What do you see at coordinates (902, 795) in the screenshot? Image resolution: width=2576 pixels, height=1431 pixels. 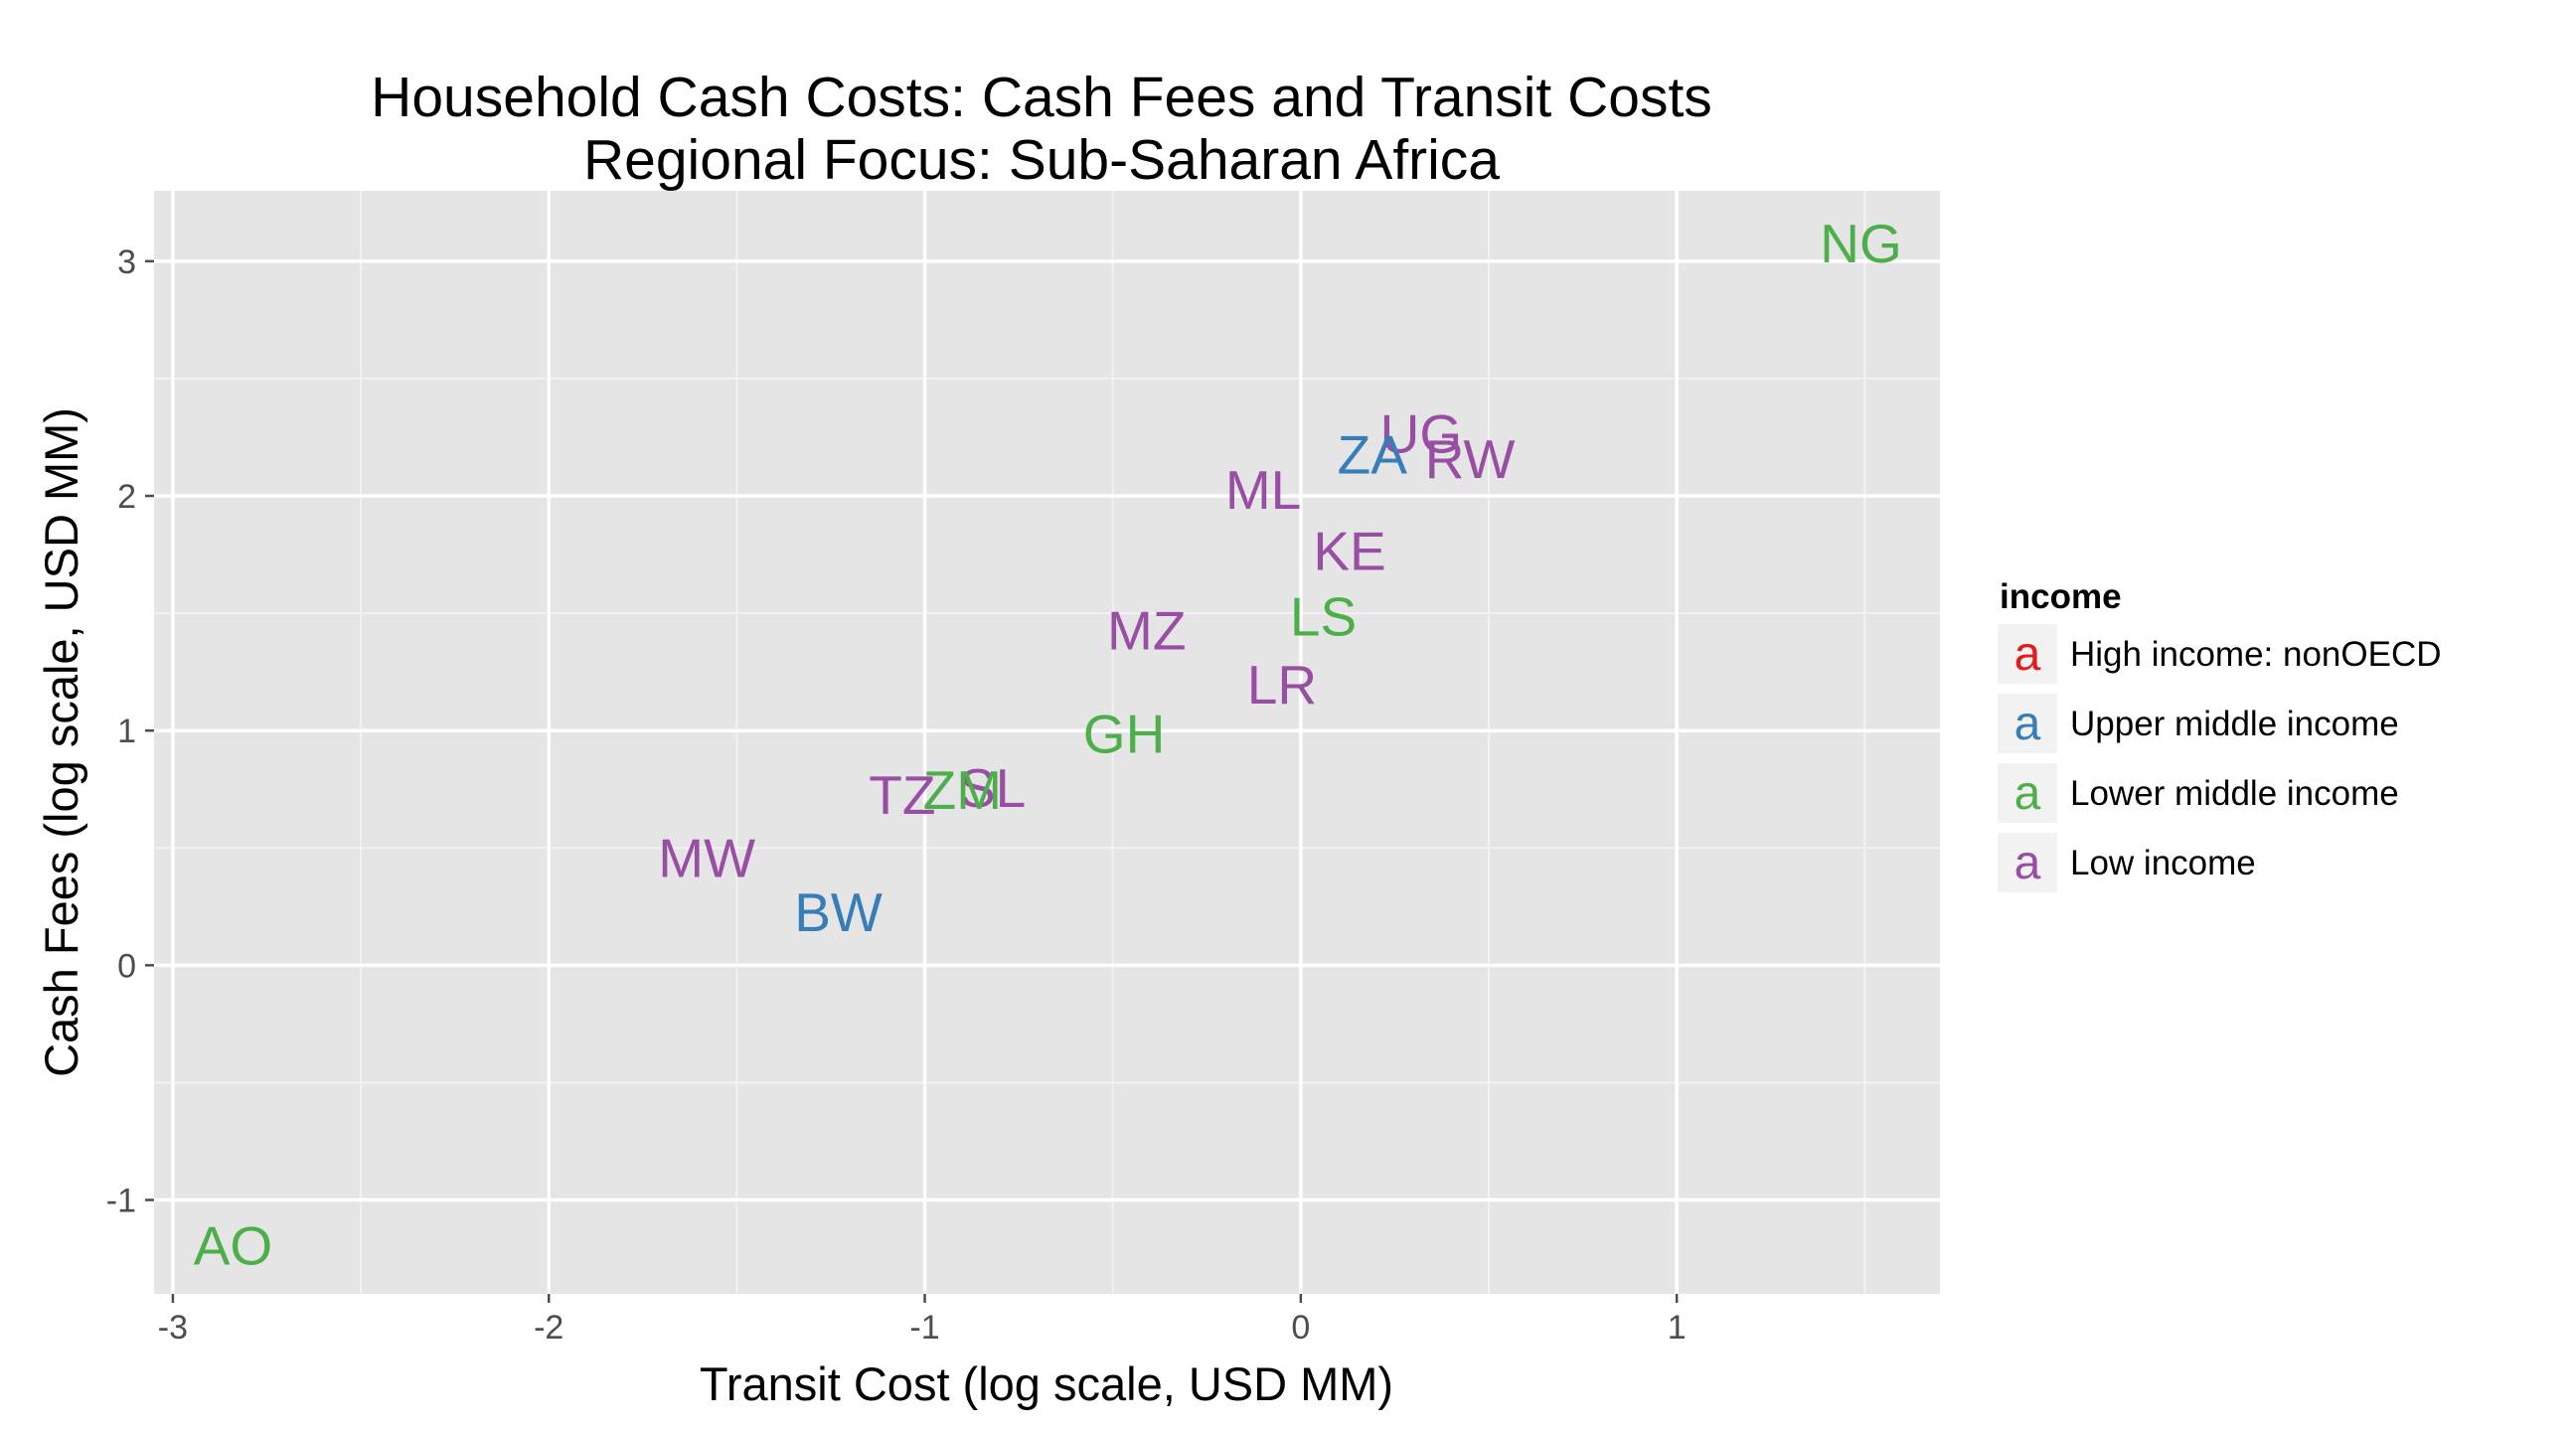 I see `point-label-tz: TZ` at bounding box center [902, 795].